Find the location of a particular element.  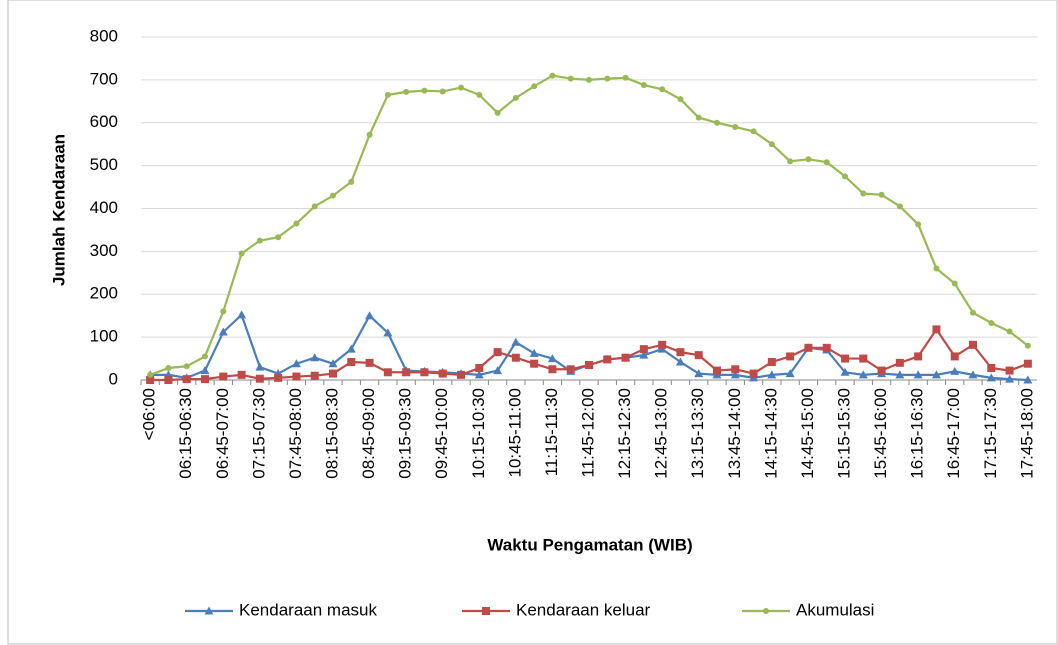

x-tick-label: 09:45-10:00 is located at coordinates (441, 433).